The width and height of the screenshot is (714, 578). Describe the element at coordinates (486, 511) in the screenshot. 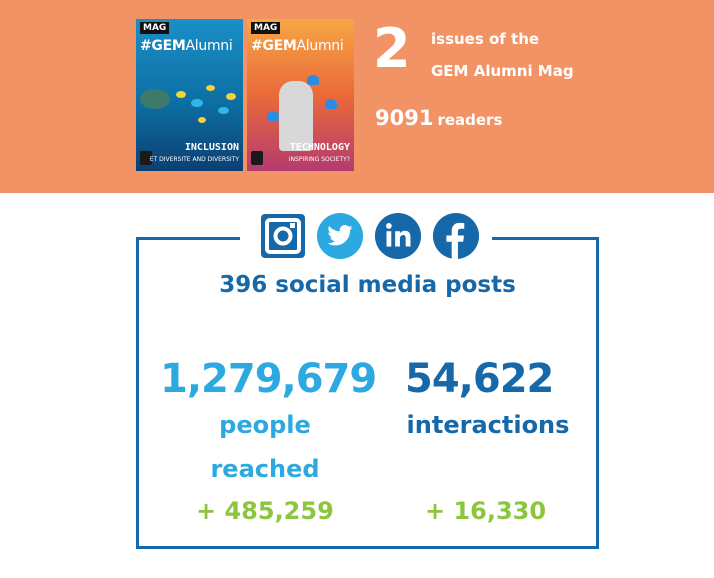

I see `interactions-growth: + 16,330` at that location.